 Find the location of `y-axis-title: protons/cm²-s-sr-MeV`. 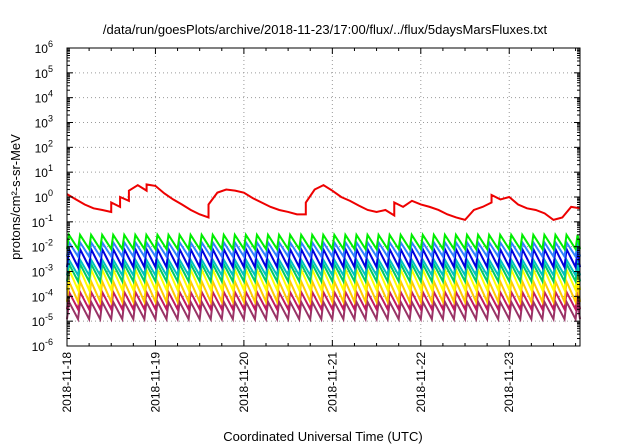

y-axis-title: protons/cm²-s-sr-MeV is located at coordinates (15, 197).